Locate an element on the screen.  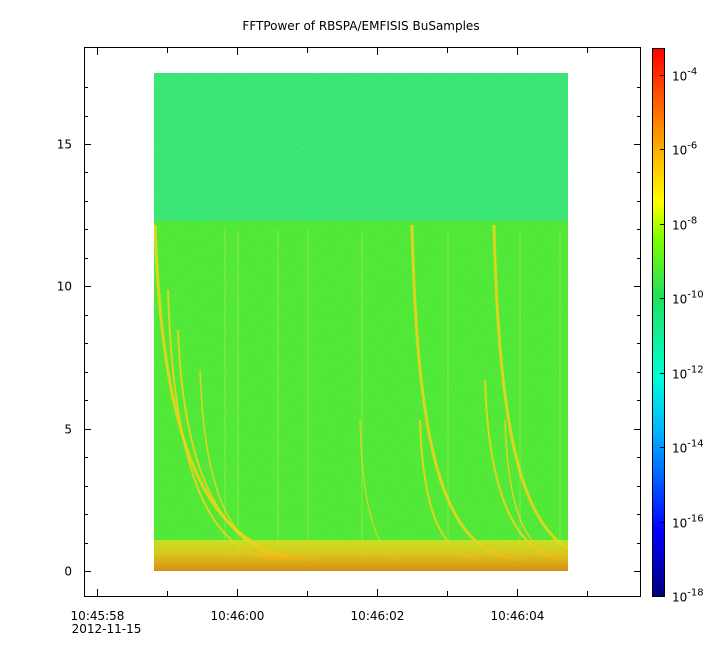
y-tick-label: 15 is located at coordinates (64, 145).